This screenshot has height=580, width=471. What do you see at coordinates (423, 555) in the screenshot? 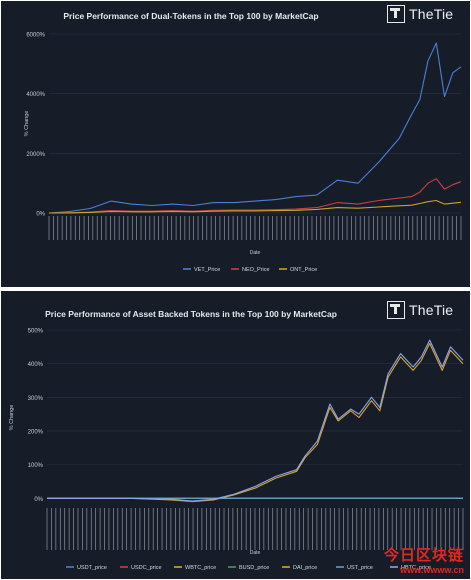
I see `watermark-text: 今日区块链` at bounding box center [423, 555].